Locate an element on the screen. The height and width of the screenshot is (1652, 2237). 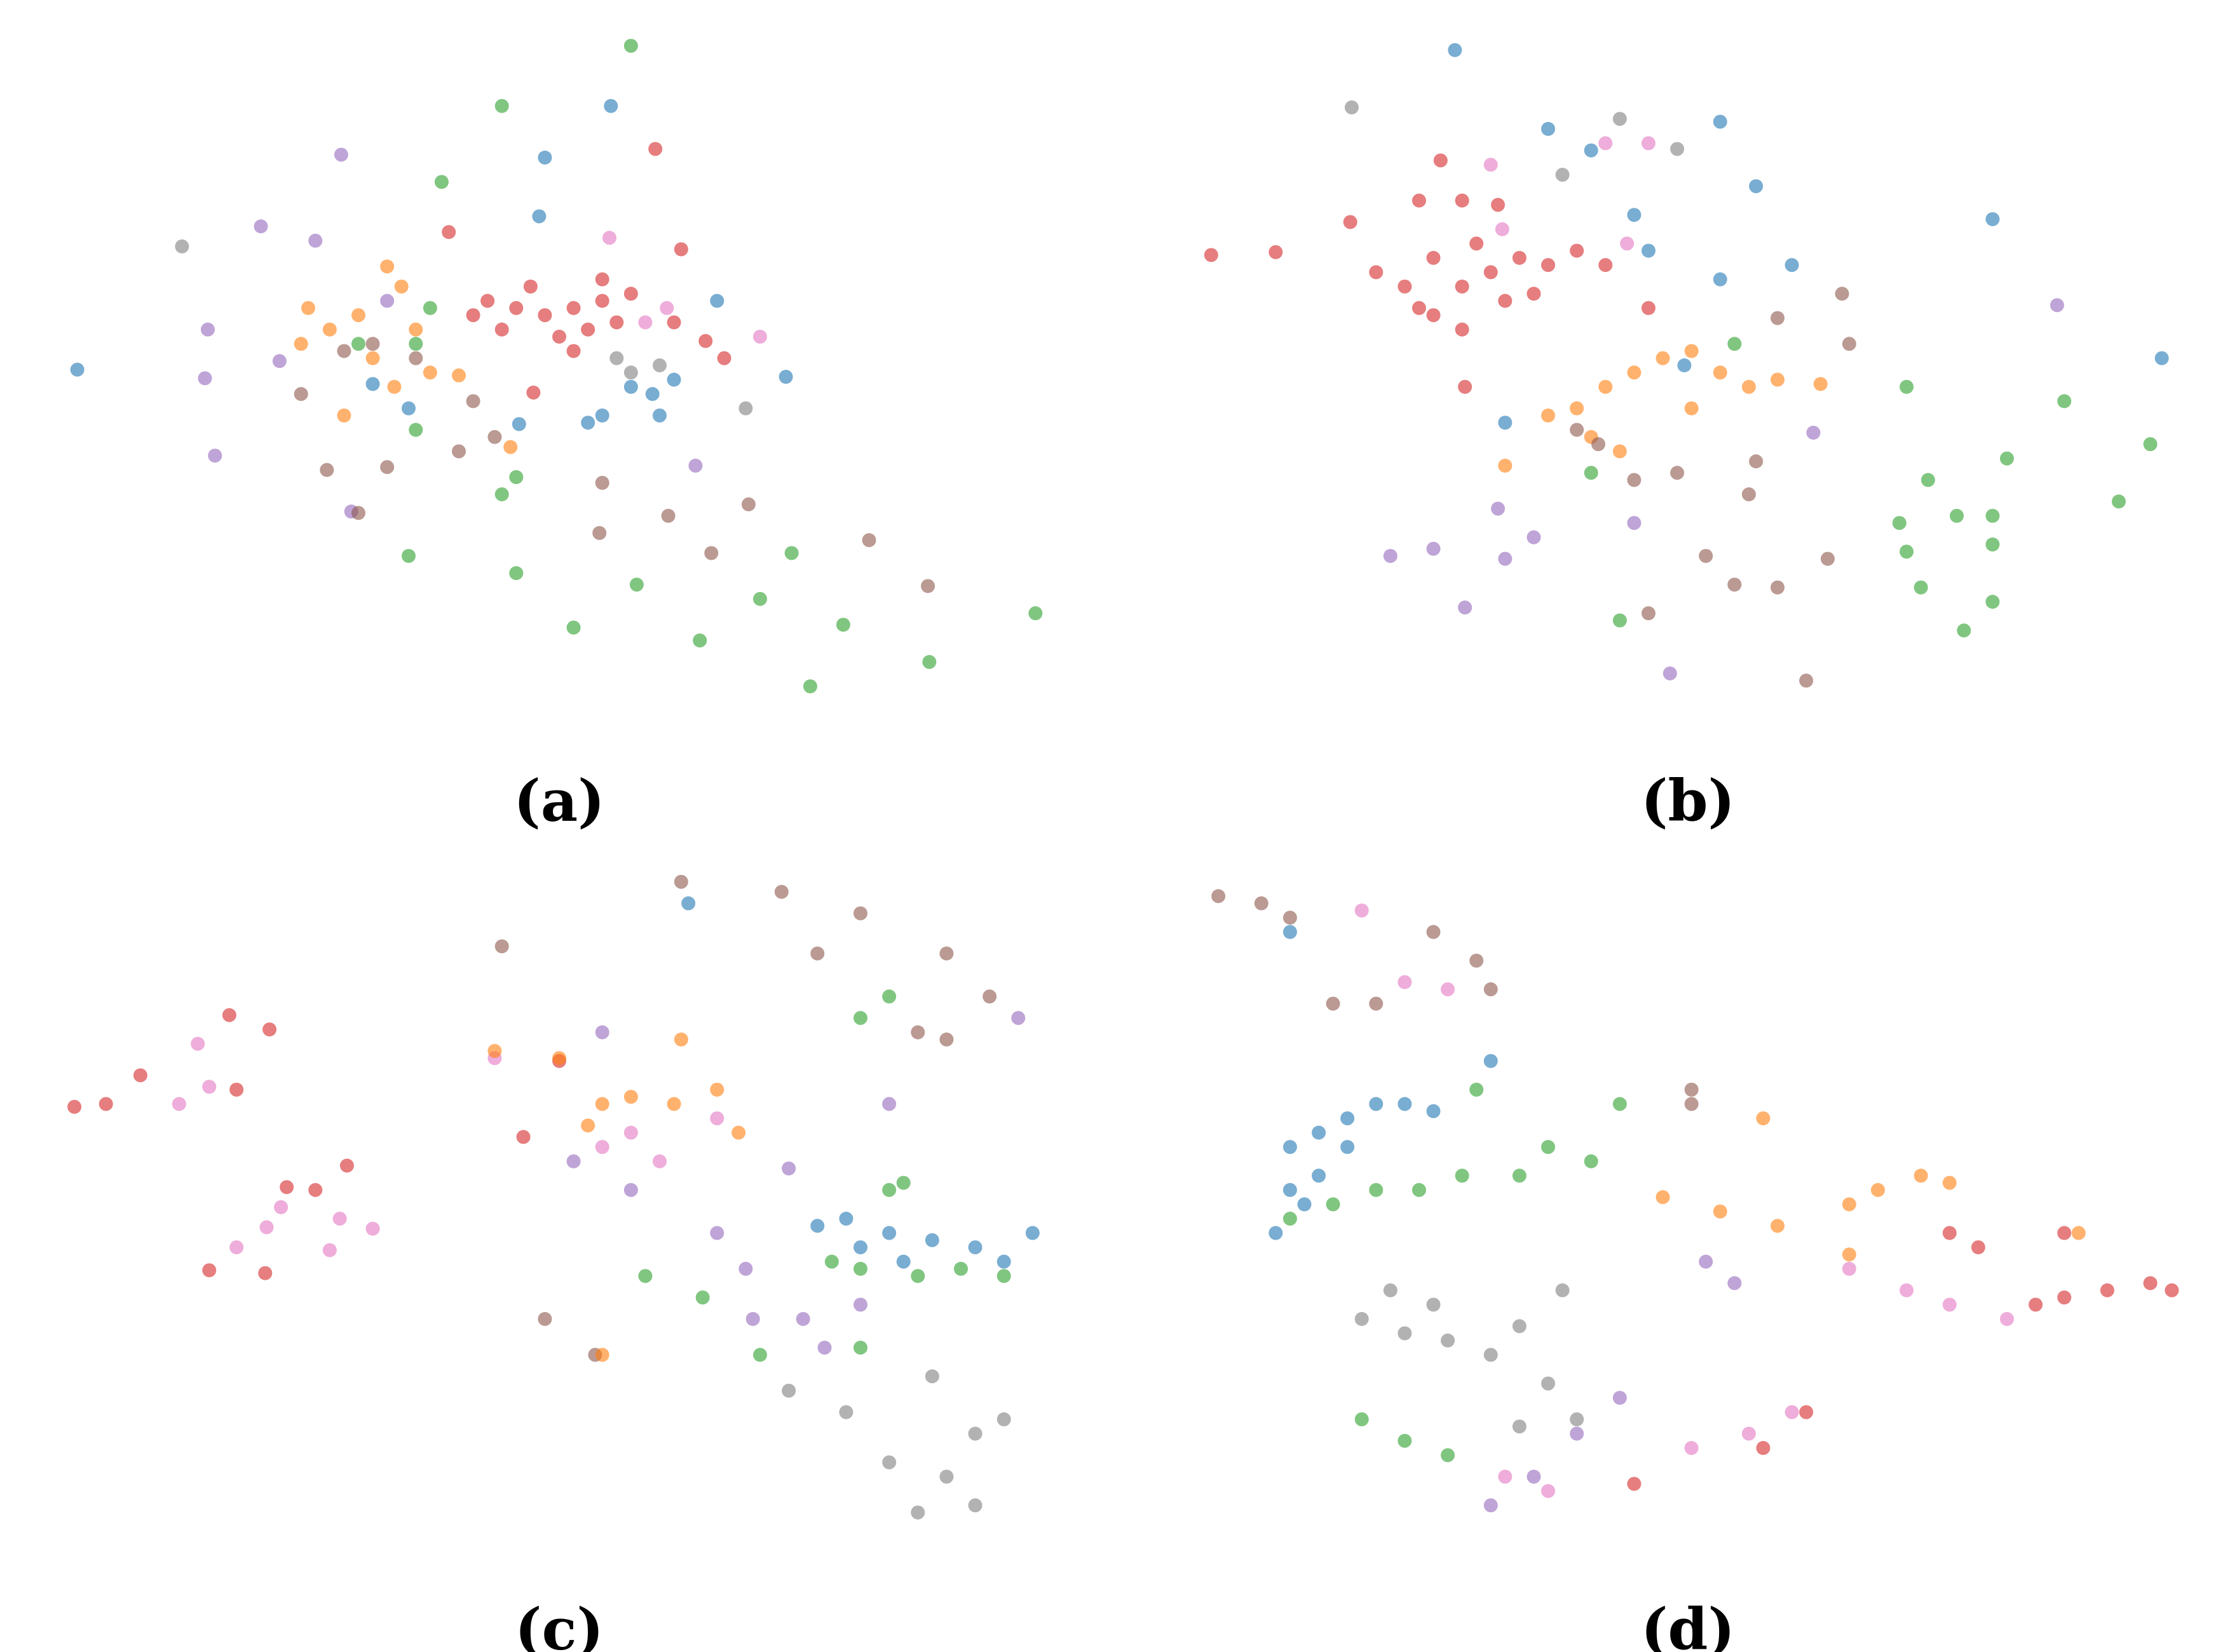
panel-caption: (a) is located at coordinates (558, 802).